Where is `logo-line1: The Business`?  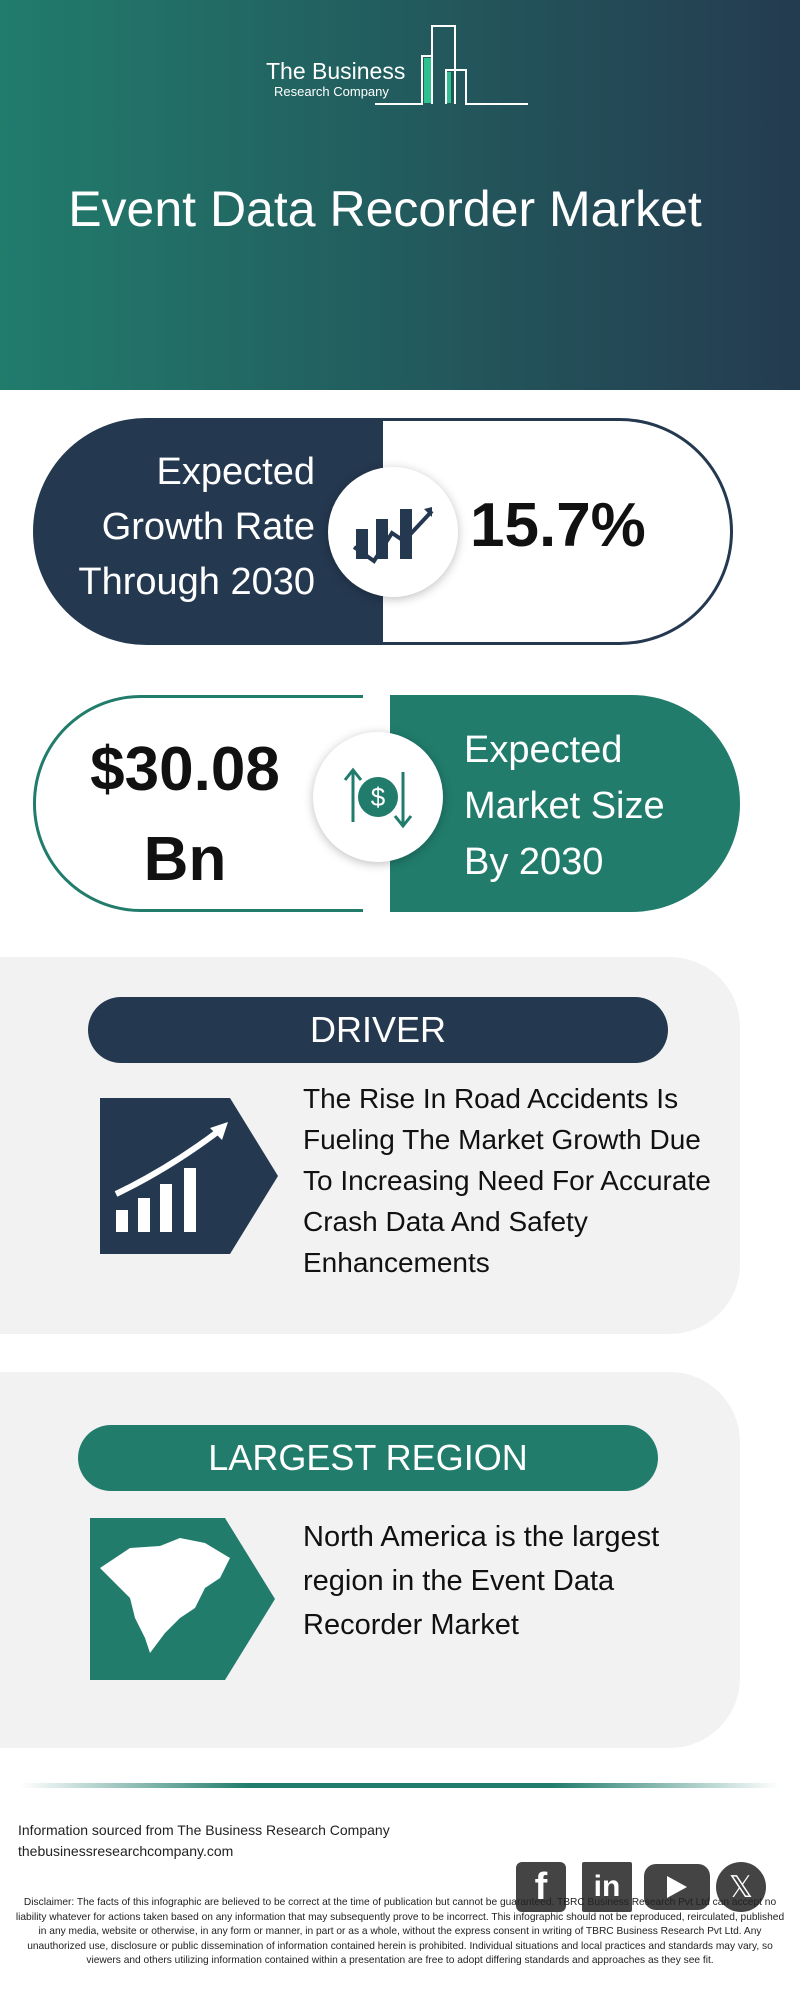 logo-line1: The Business is located at coordinates (336, 71).